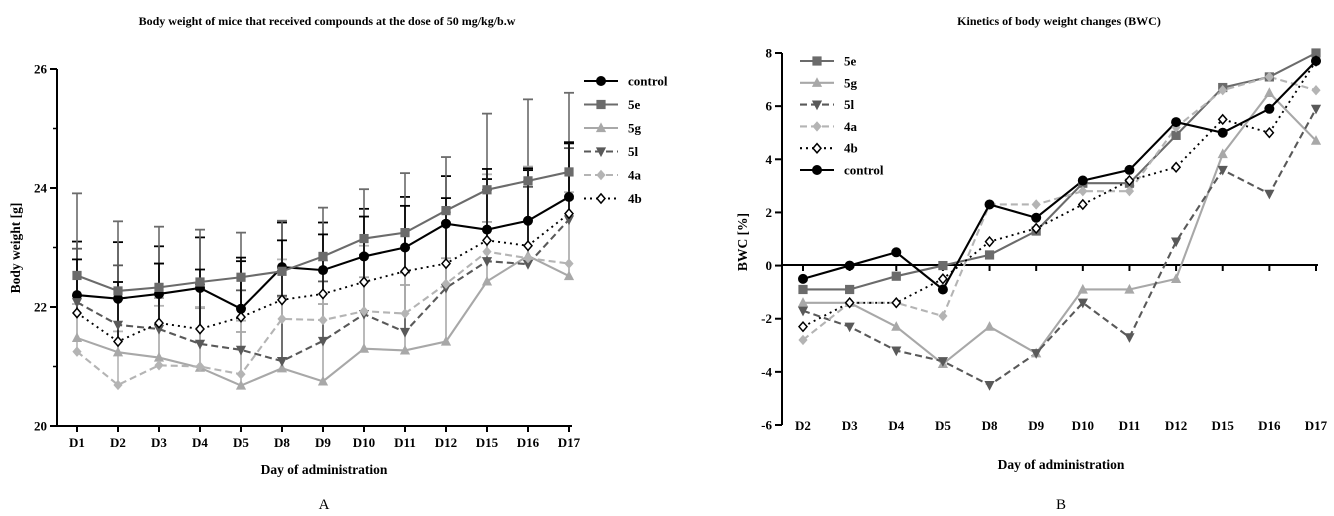 Image resolution: width=1334 pixels, height=516 pixels. What do you see at coordinates (648, 81) in the screenshot?
I see `legend-label-control: control` at bounding box center [648, 81].